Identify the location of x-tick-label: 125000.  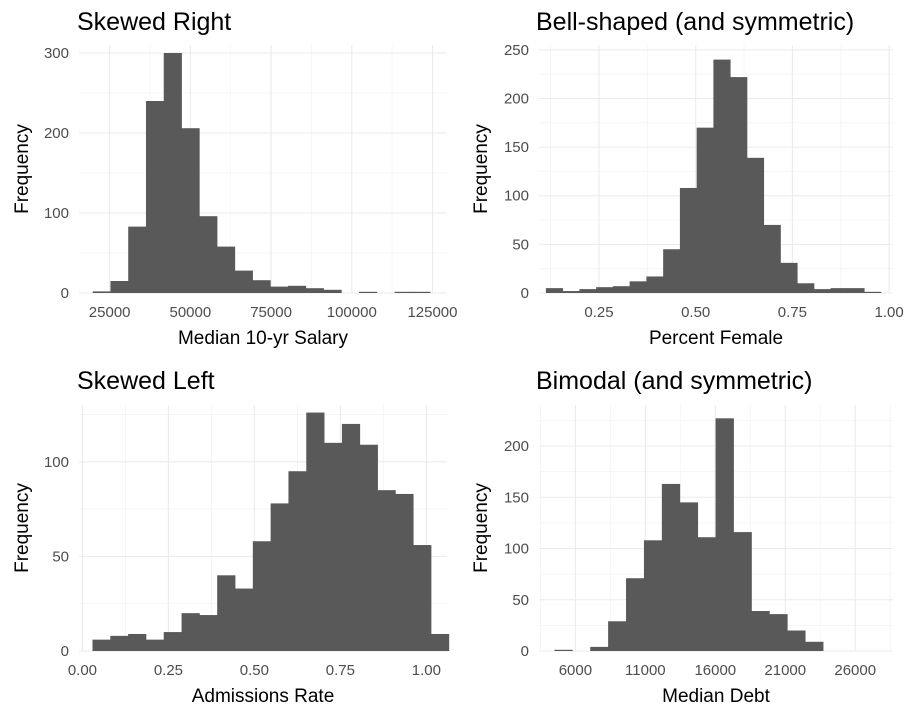
(432, 312).